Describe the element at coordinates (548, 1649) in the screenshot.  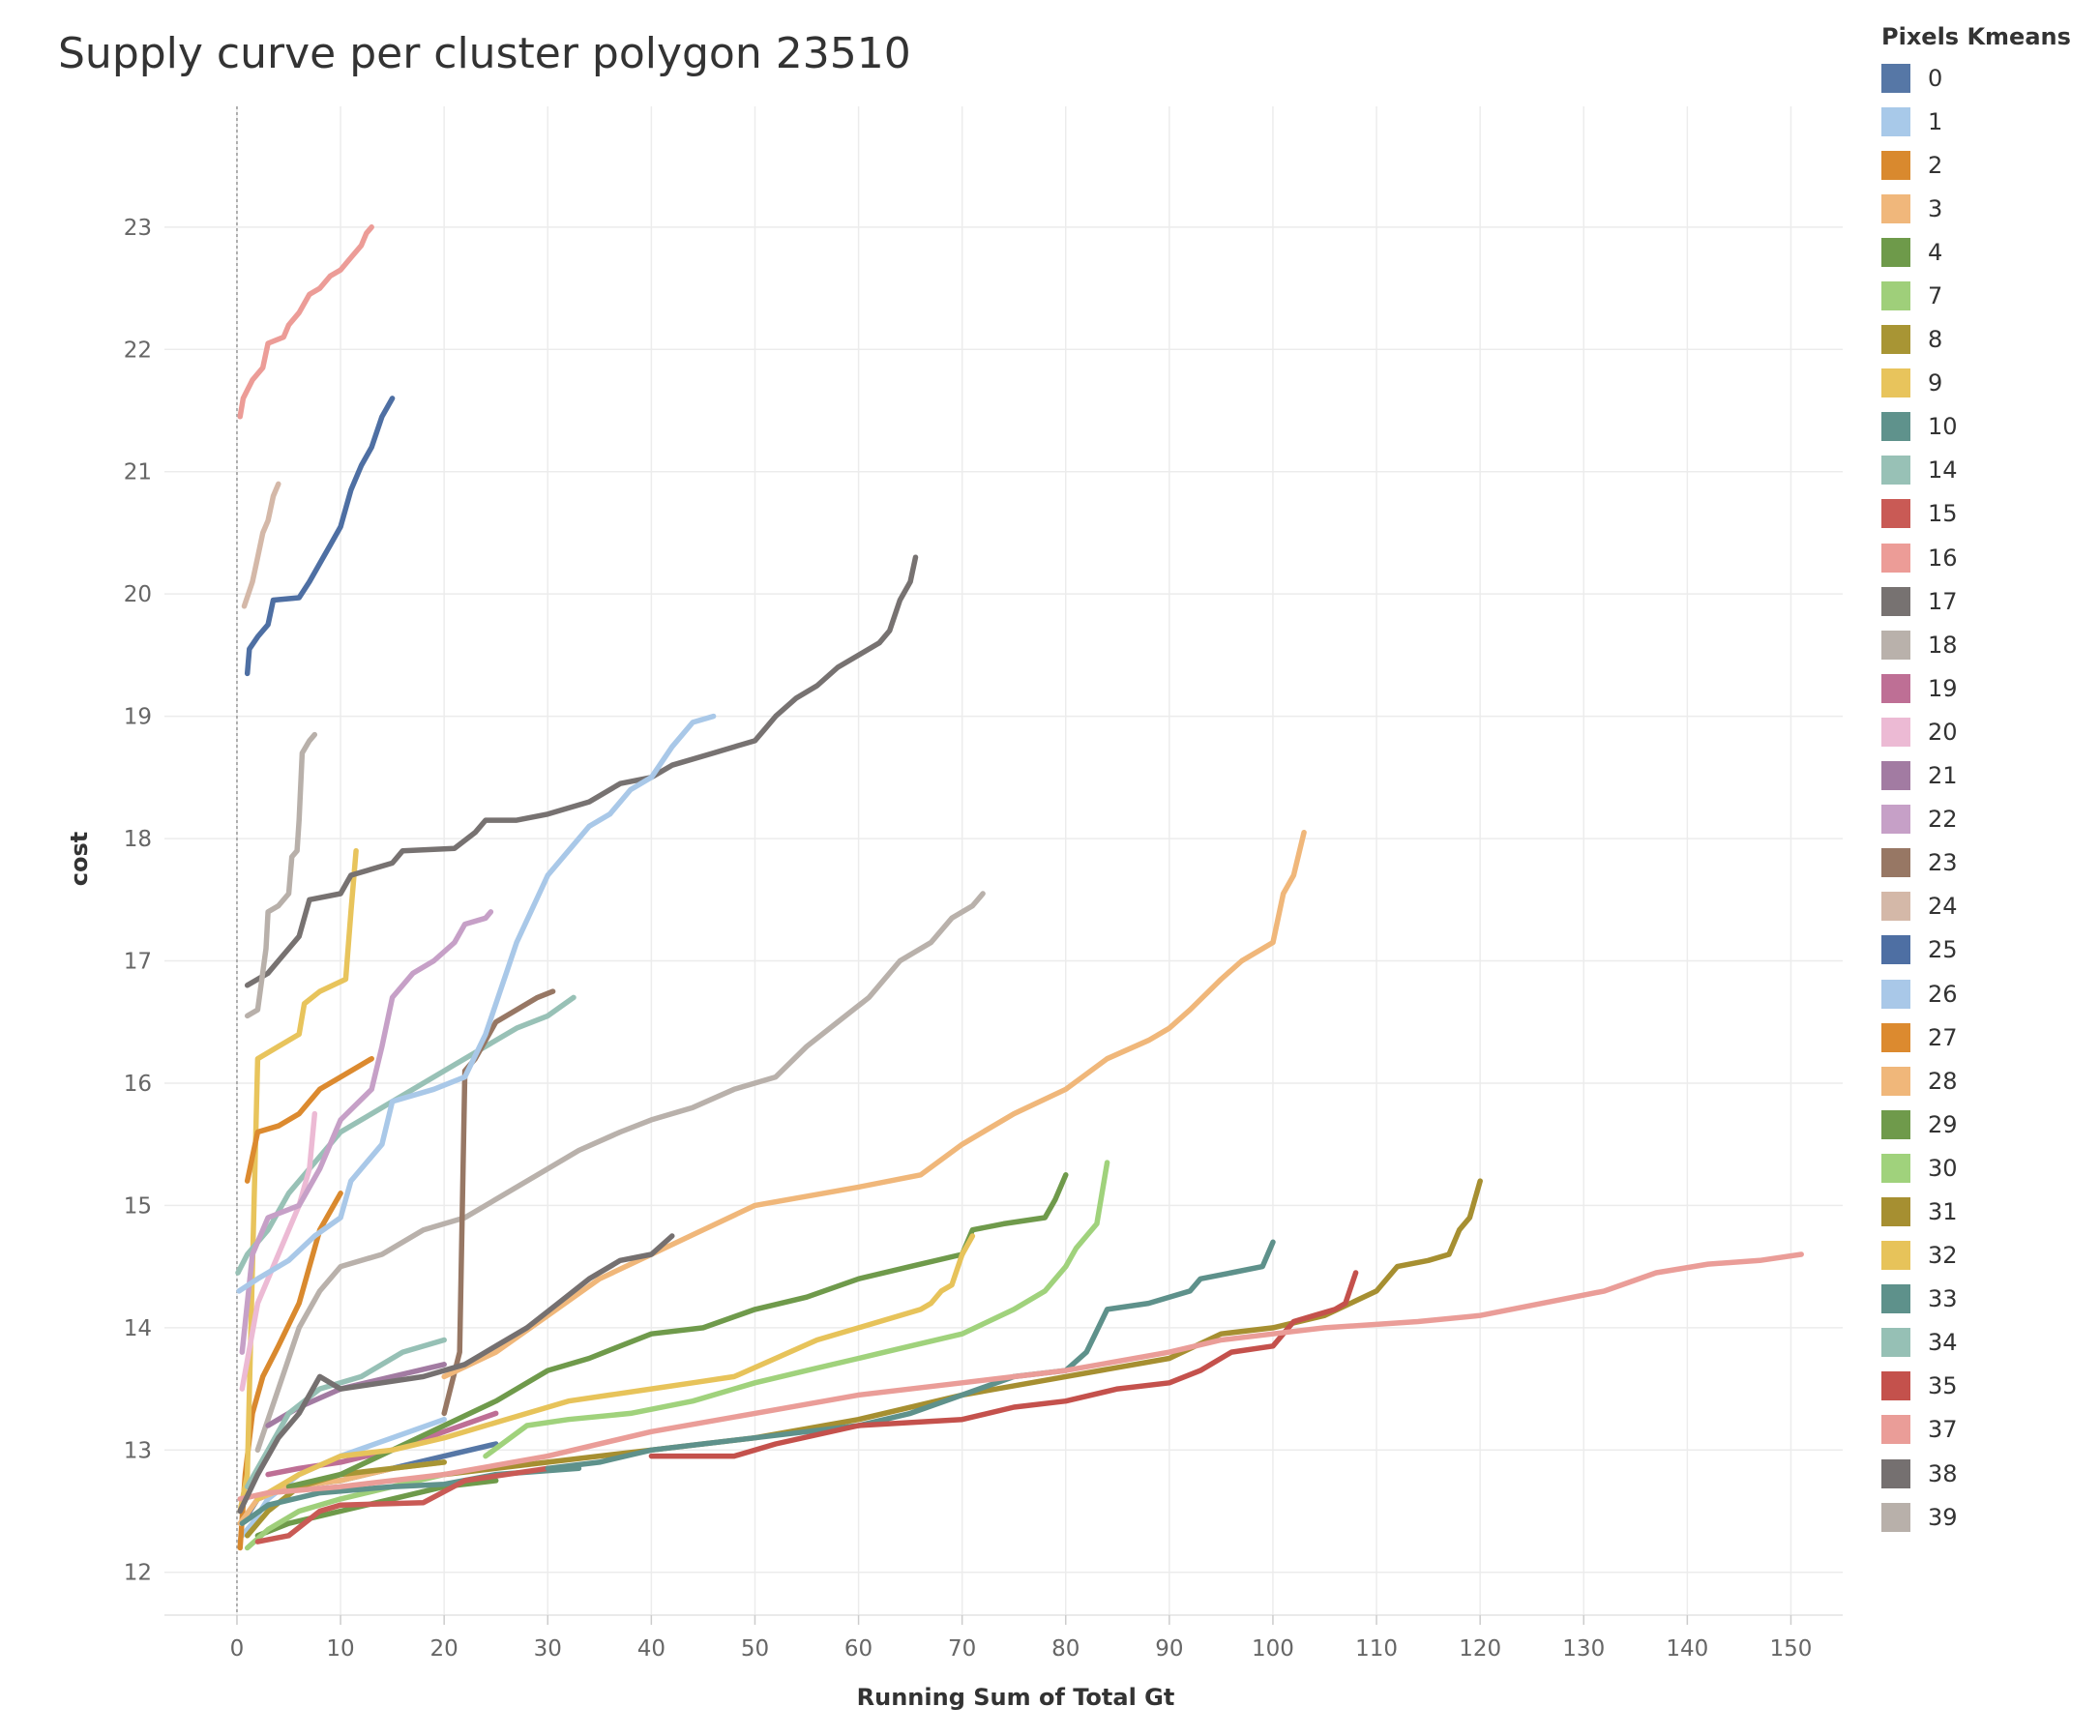
I see `x-tick-label: 30` at that location.